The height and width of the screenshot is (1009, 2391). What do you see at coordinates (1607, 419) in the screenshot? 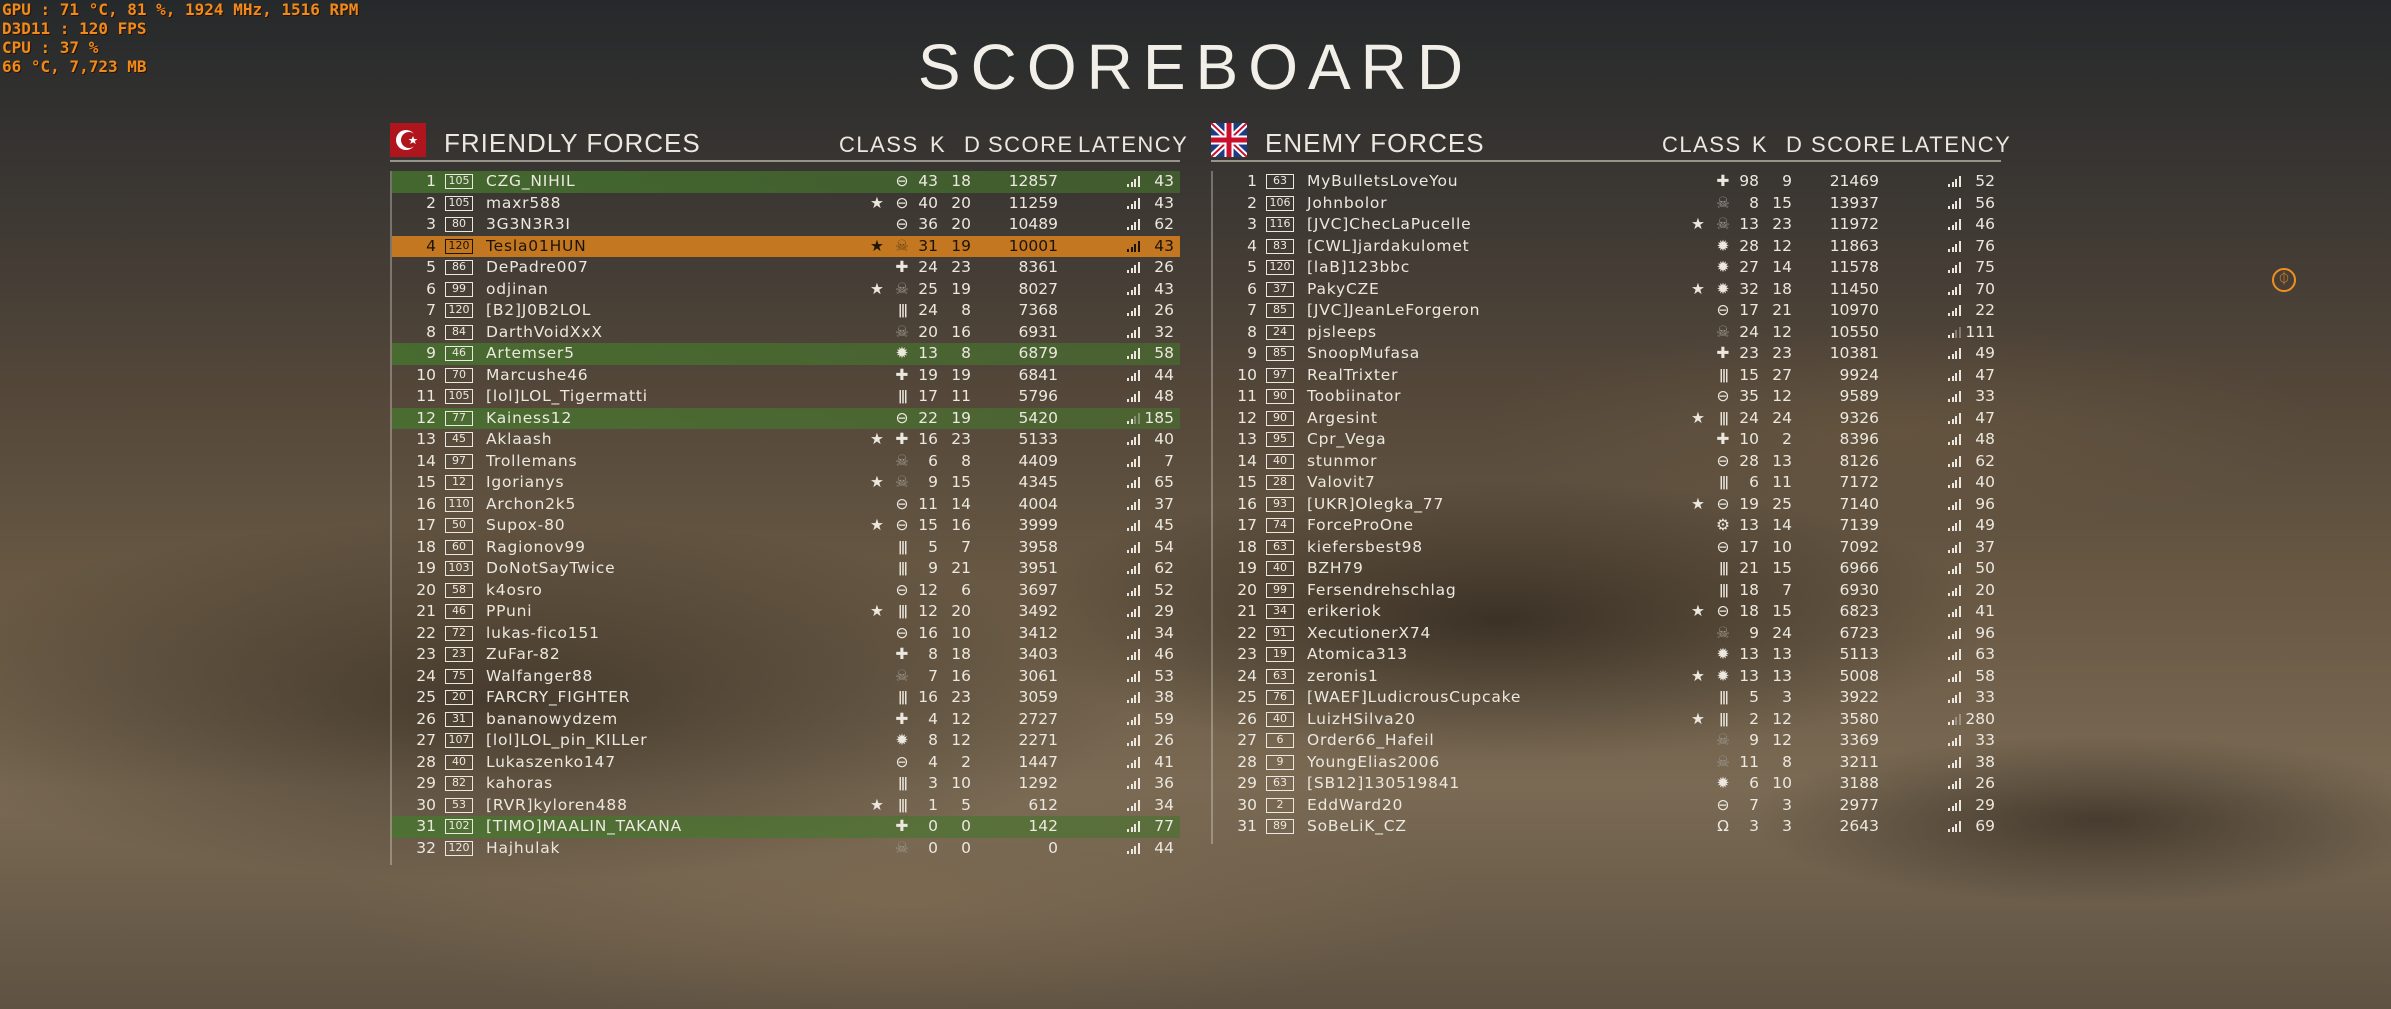
I see `player-row: 12 90 Argesint ★ ||| 24 24 9326 47` at bounding box center [1607, 419].